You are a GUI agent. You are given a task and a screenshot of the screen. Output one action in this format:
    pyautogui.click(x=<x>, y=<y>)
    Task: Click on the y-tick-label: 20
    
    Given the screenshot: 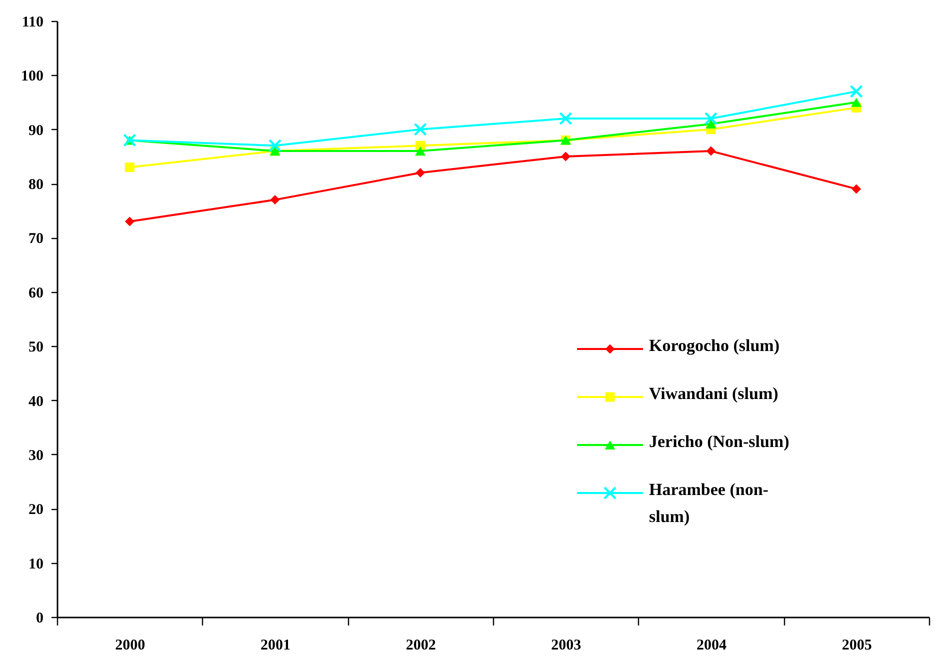 What is the action you would take?
    pyautogui.click(x=36, y=510)
    